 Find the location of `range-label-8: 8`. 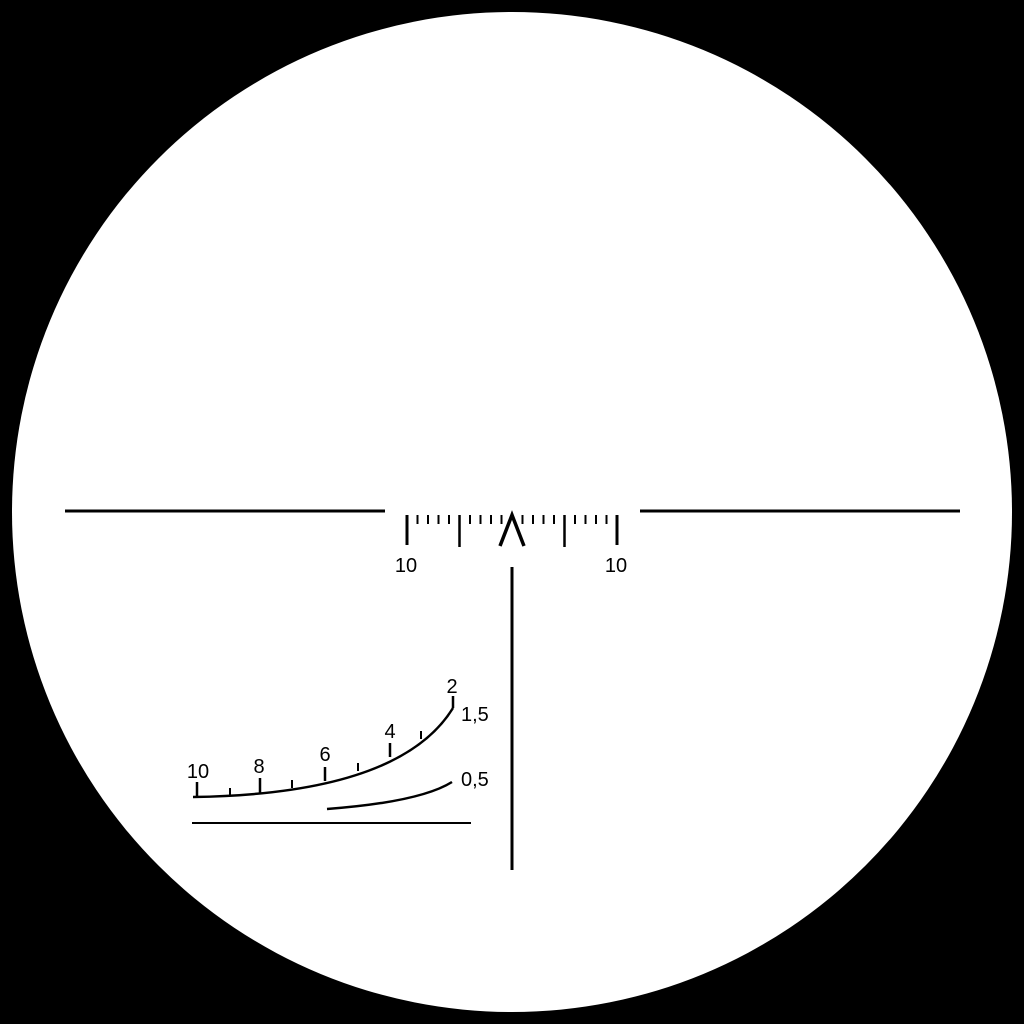

range-label-8: 8 is located at coordinates (258, 767).